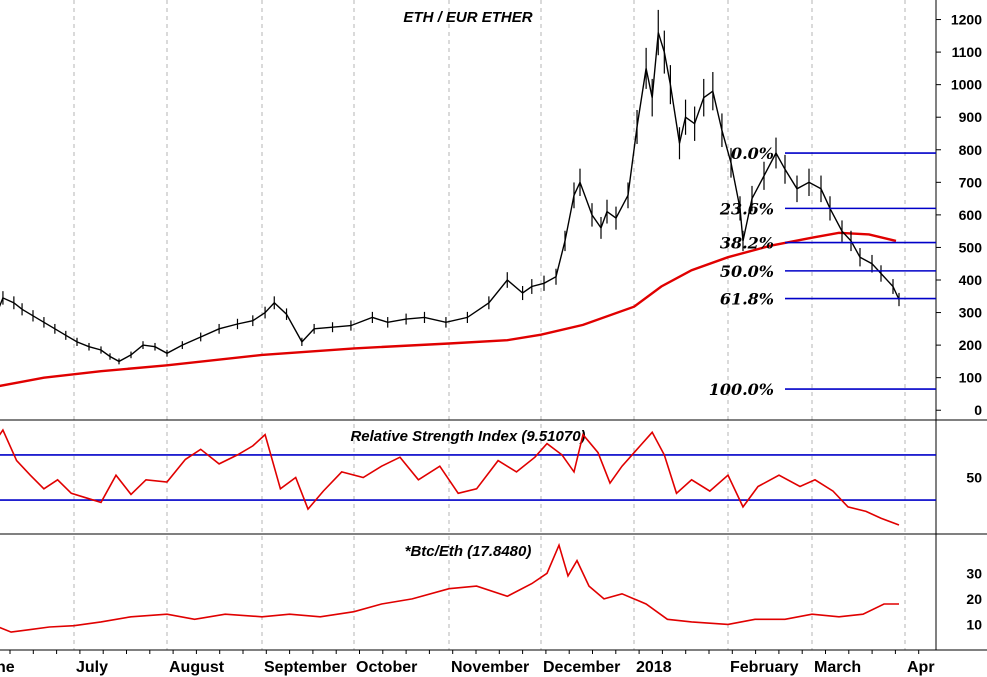 This screenshot has width=987, height=677. What do you see at coordinates (654, 667) in the screenshot?
I see `month-label-2018: 2018` at bounding box center [654, 667].